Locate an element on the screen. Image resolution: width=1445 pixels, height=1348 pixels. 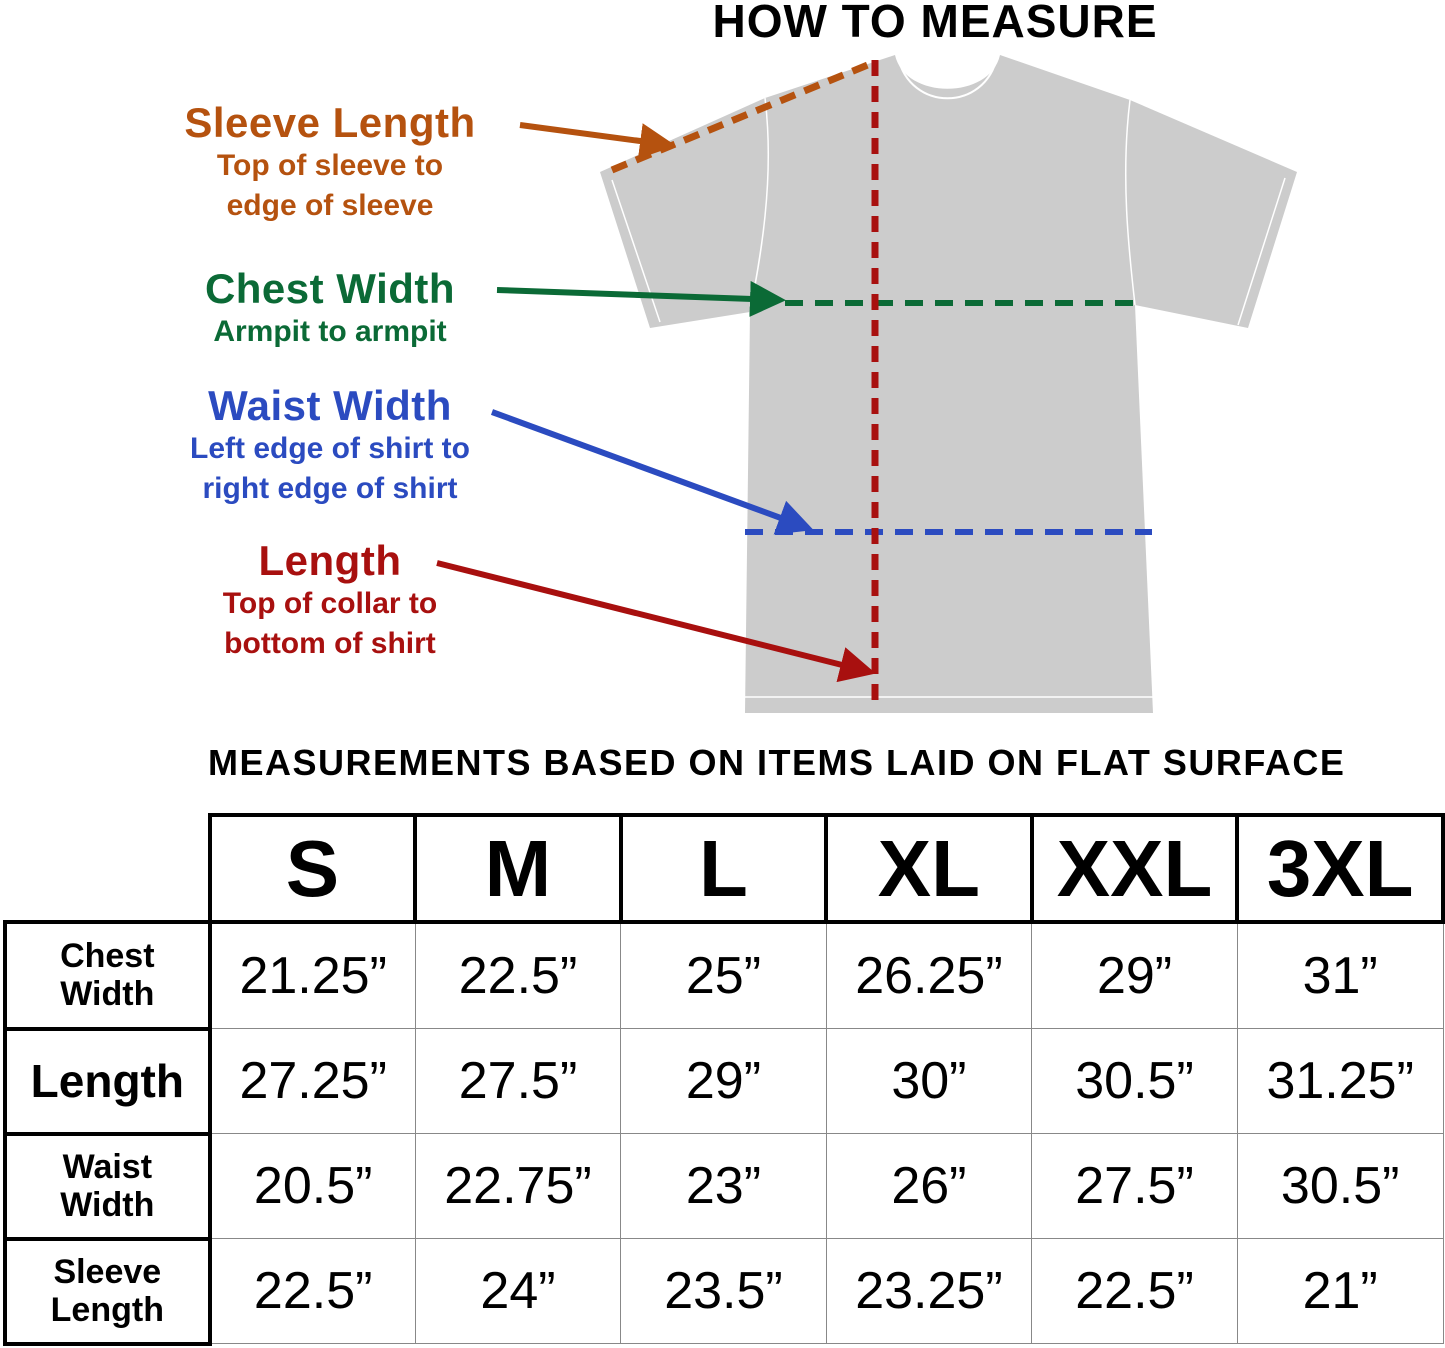
size-header: L is located at coordinates (723, 868).